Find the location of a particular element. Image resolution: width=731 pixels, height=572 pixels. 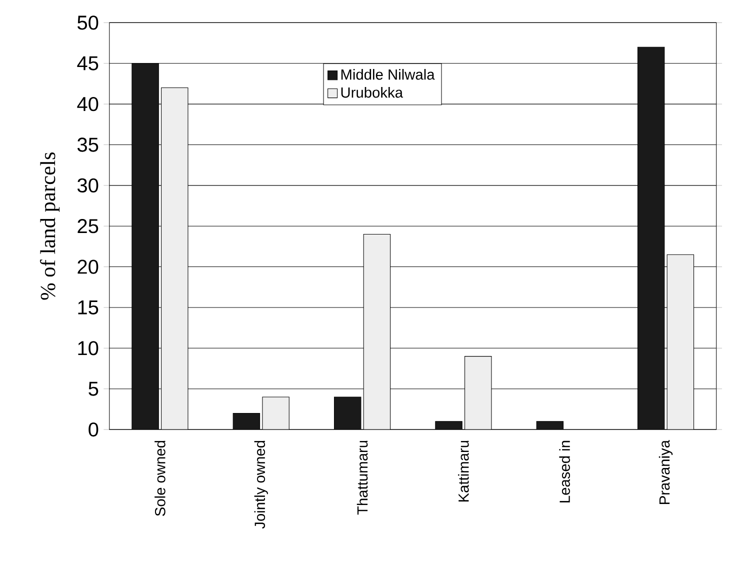

y-tick-label: 45 is located at coordinates (87, 63).